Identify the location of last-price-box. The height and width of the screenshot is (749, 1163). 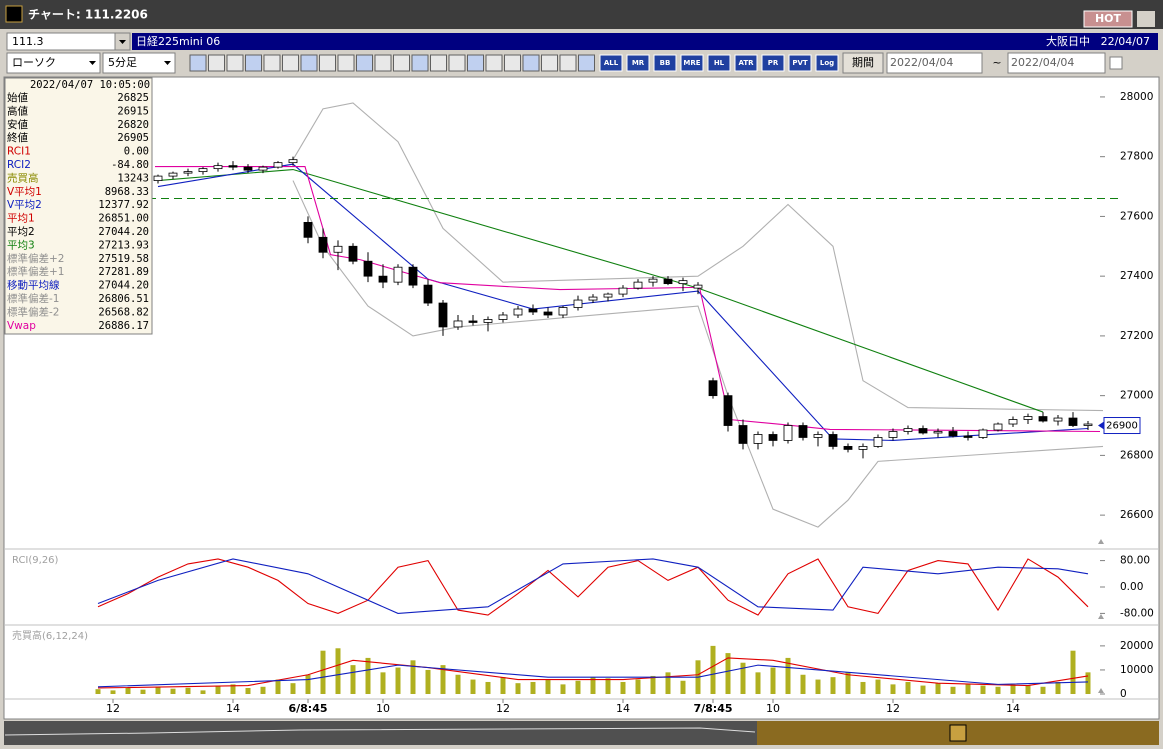
(1122, 426).